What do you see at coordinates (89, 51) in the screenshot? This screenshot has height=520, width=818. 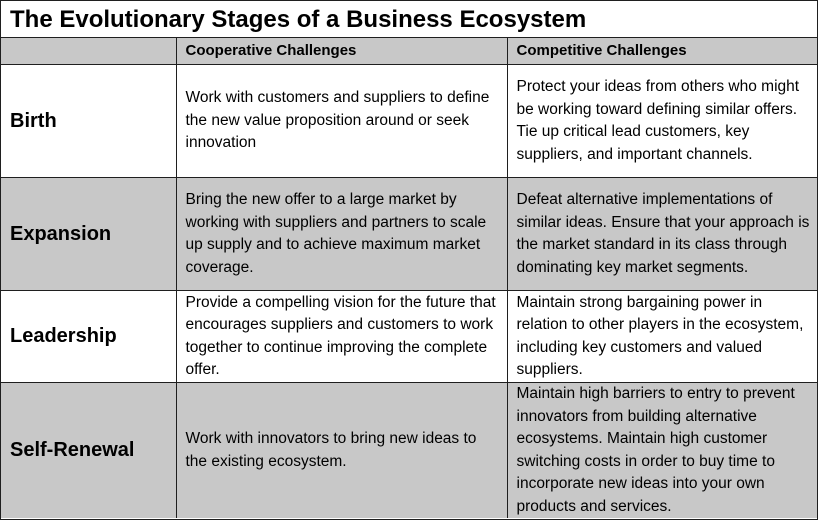 I see `header-stage` at bounding box center [89, 51].